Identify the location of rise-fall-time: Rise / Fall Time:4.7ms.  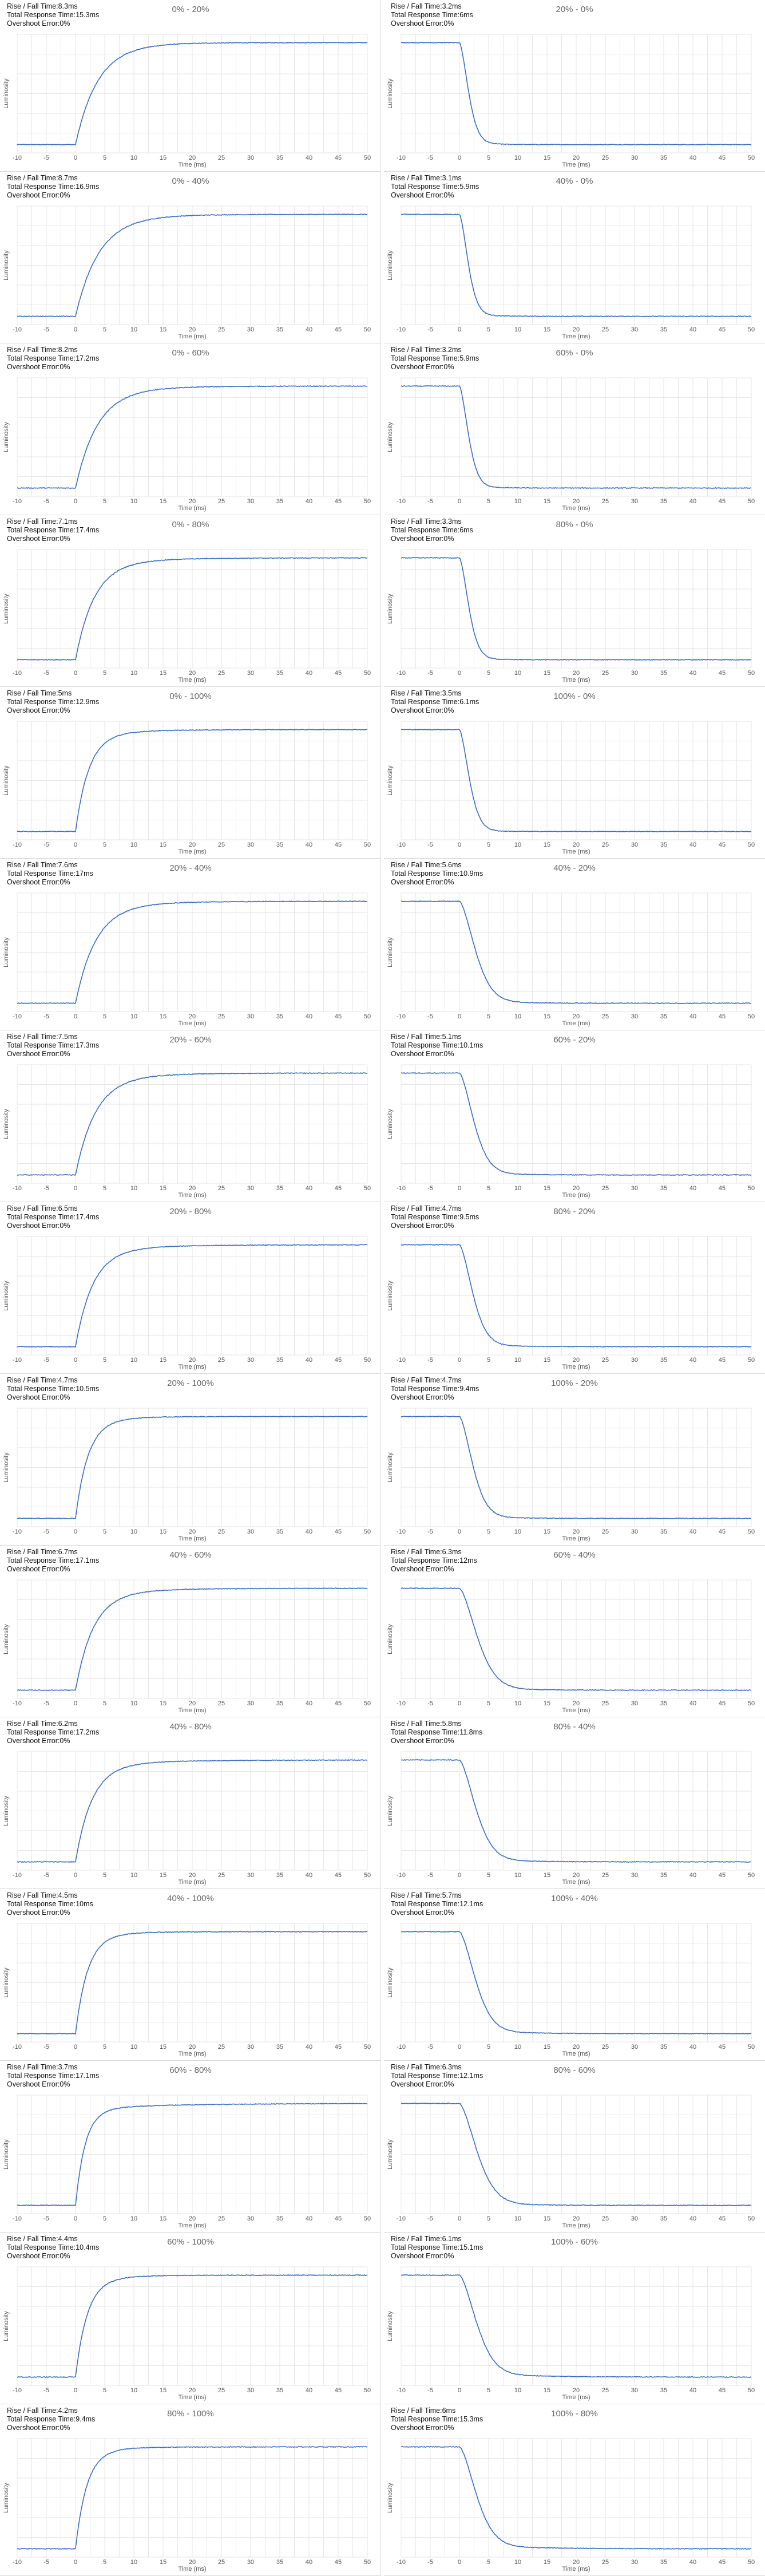
(426, 1380).